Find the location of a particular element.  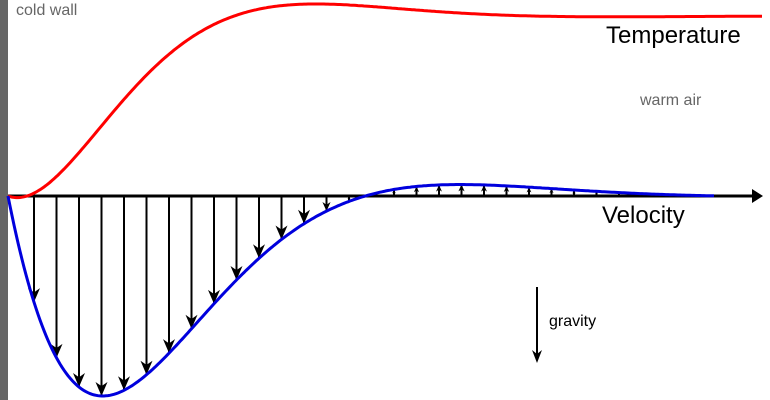

gravity-arrowhead-icon is located at coordinates (537, 356).